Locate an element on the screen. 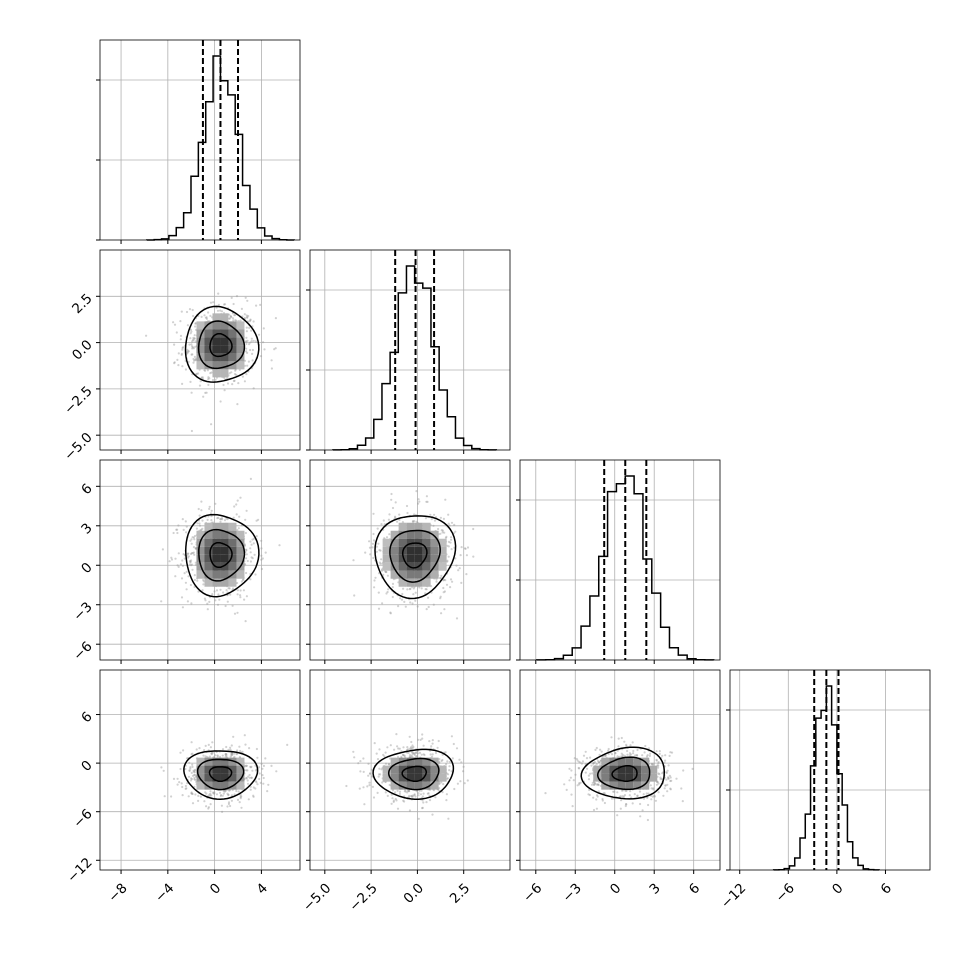 The image size is (970, 970). panel-frame is located at coordinates (410, 560).